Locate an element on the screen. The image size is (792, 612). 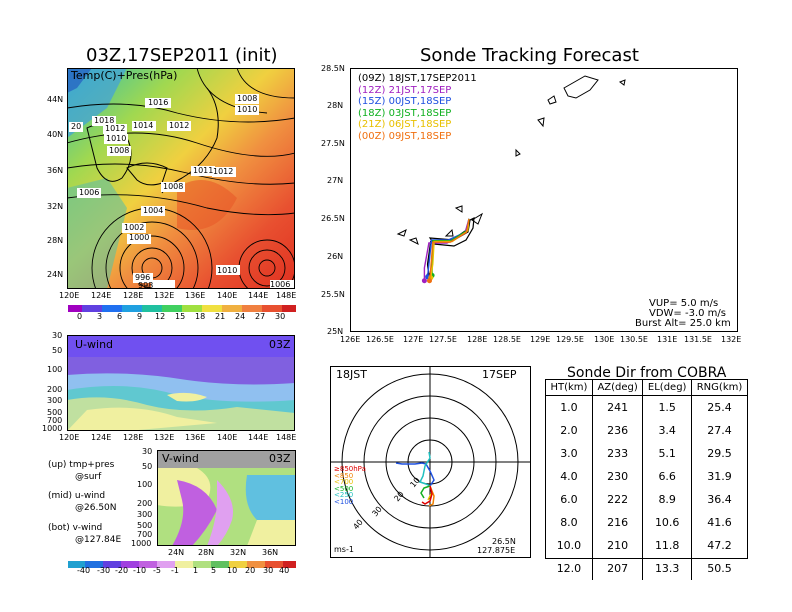
temperature-pressure-map is located at coordinates (181, 178).